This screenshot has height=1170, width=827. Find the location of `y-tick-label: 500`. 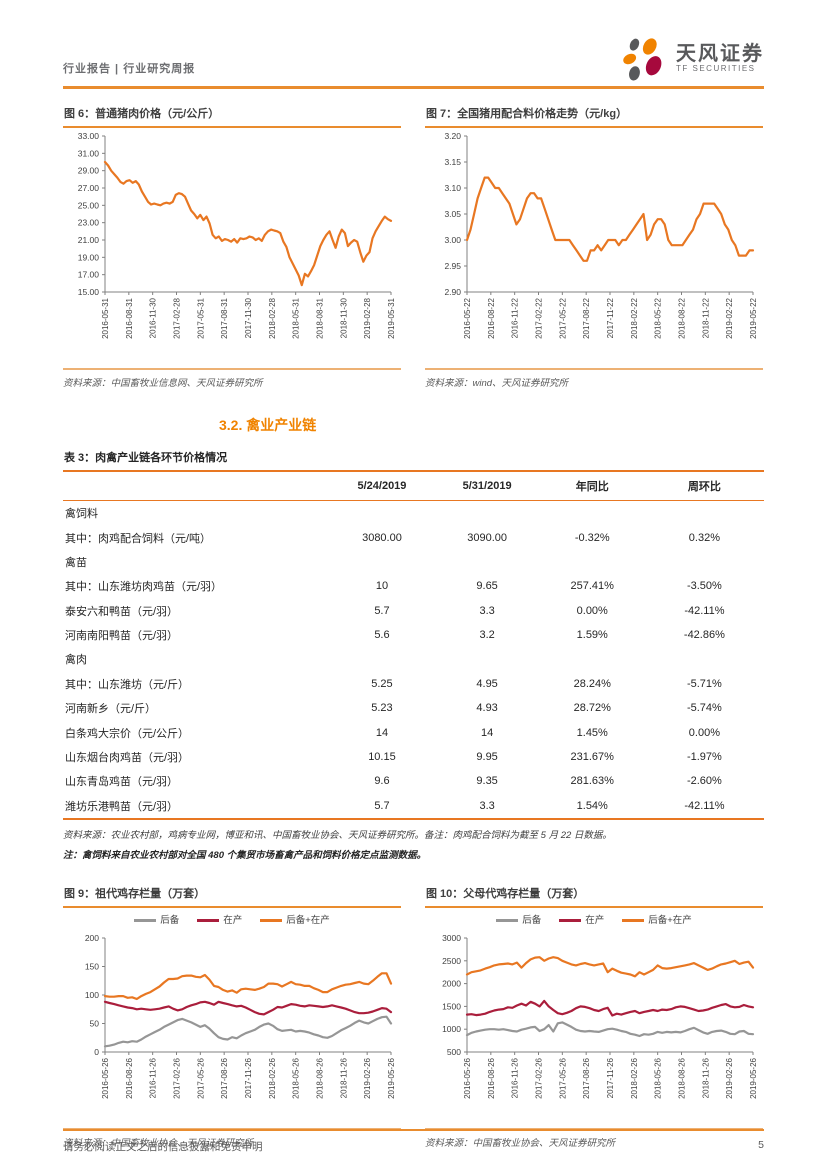

y-tick-label: 500 is located at coordinates (454, 1052).